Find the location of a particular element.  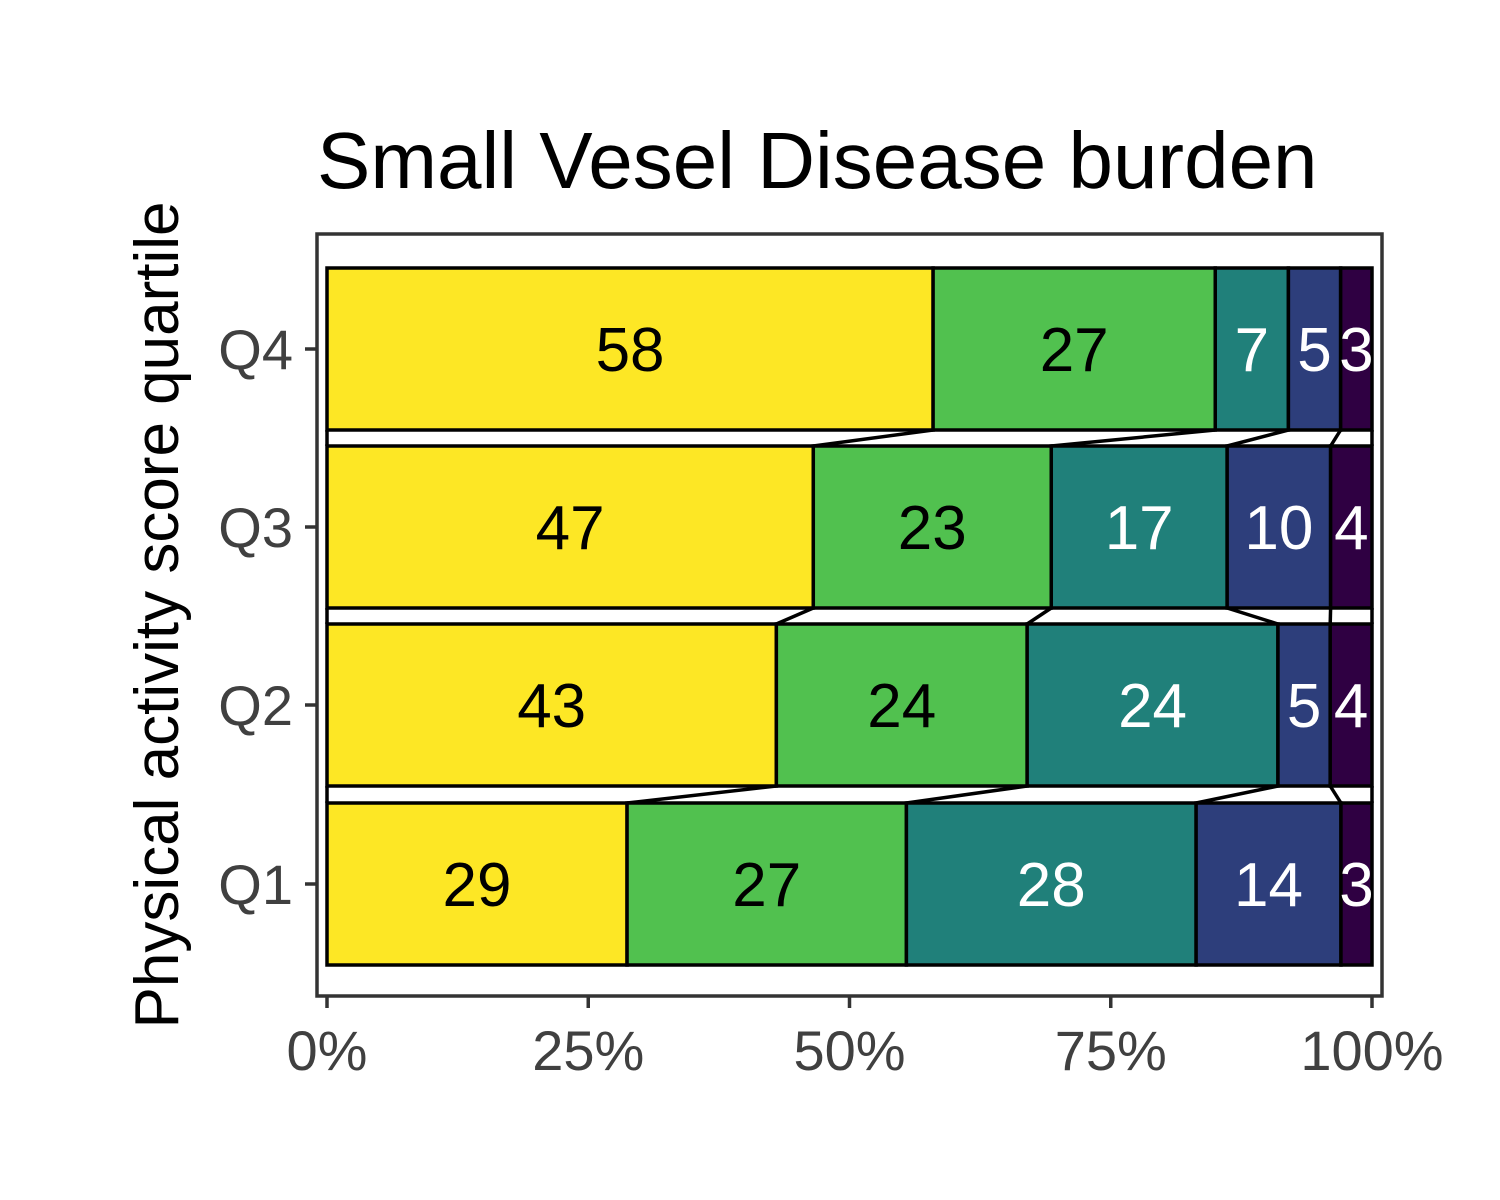

y-tick-label: Q3 is located at coordinates (255, 527).